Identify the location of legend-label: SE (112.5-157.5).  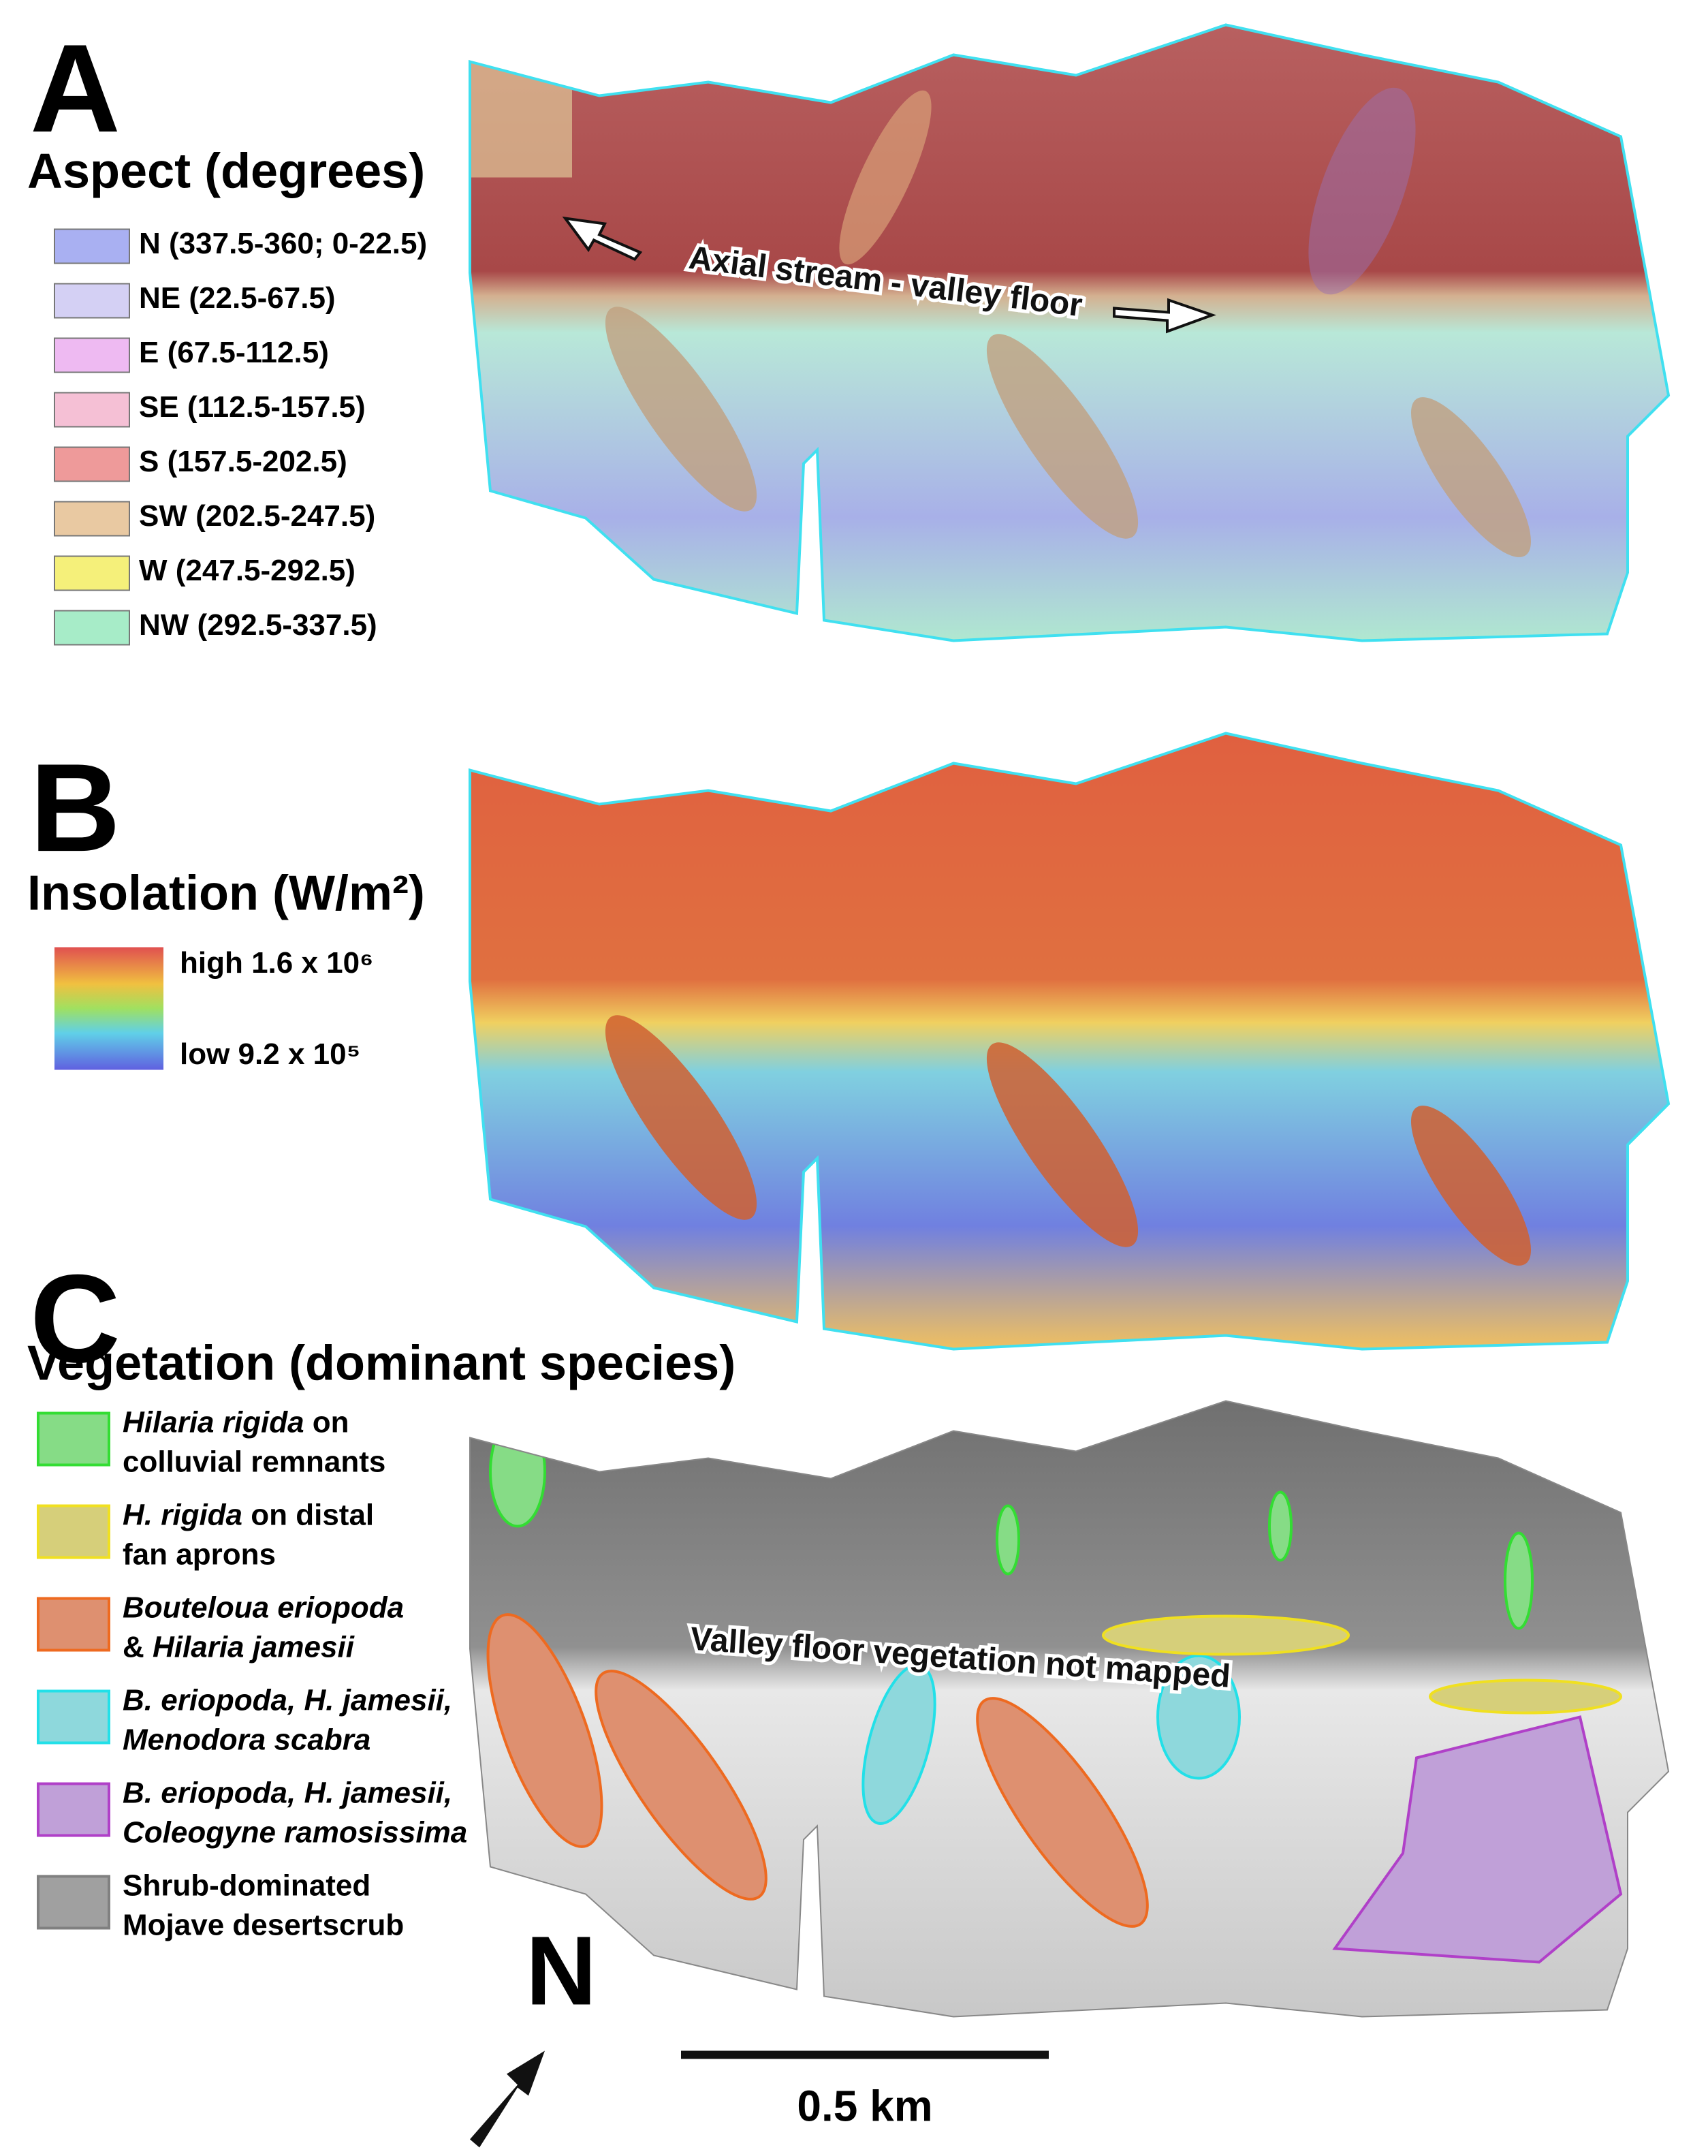
(253, 407).